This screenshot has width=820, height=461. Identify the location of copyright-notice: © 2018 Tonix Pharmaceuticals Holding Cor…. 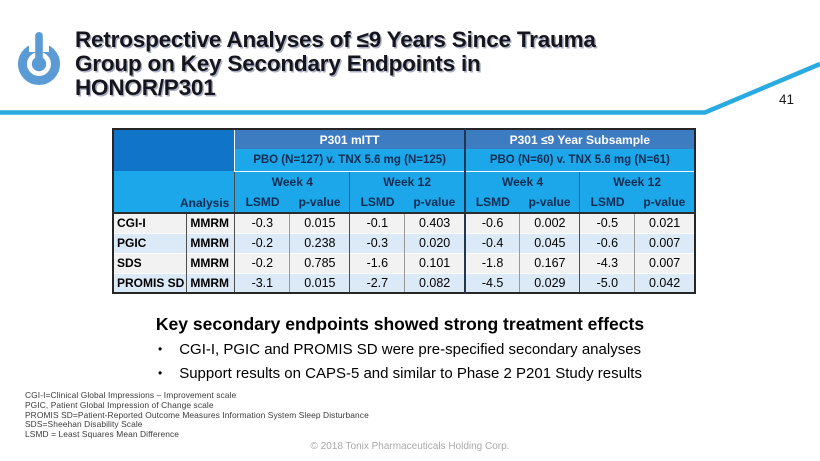
(410, 446).